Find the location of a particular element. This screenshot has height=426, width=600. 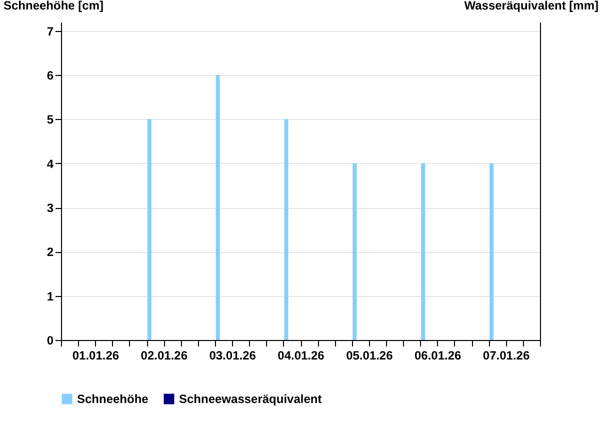

y-tick-label: 3 is located at coordinates (50, 208).